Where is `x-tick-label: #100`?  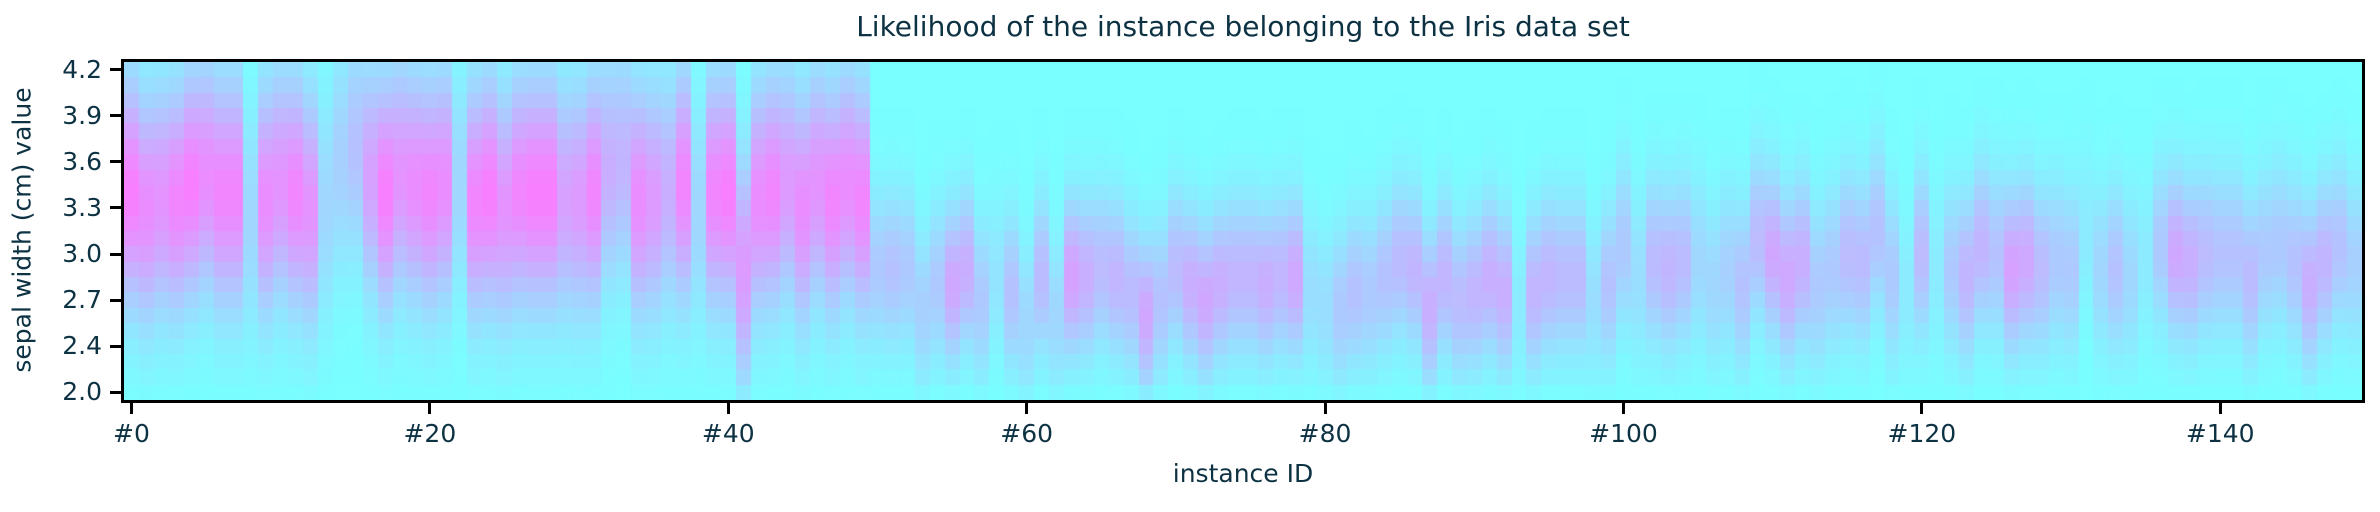
x-tick-label: #100 is located at coordinates (1623, 433).